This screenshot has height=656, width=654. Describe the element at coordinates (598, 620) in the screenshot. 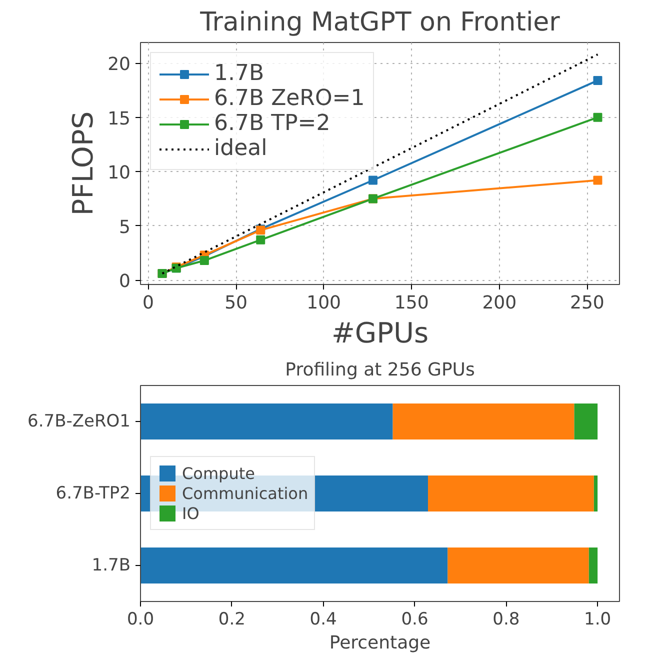

I see `x-tick-label: 1.0` at that location.